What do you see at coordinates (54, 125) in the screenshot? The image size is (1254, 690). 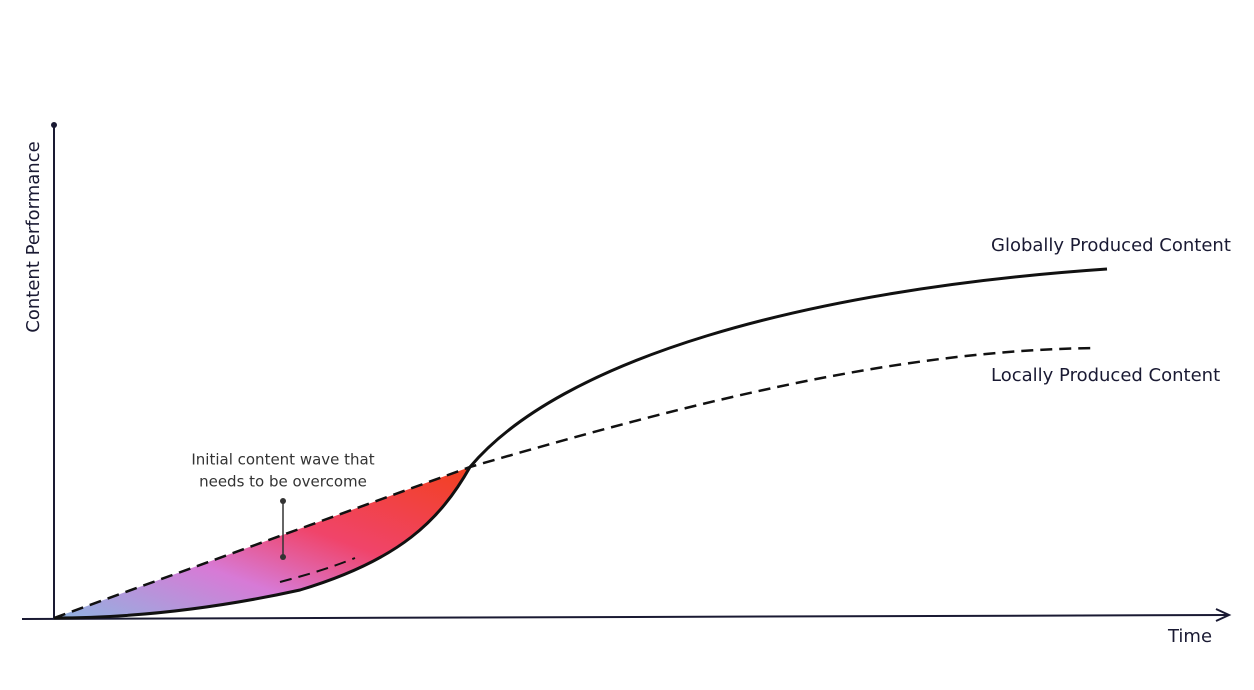 I see `y-axis-dot` at bounding box center [54, 125].